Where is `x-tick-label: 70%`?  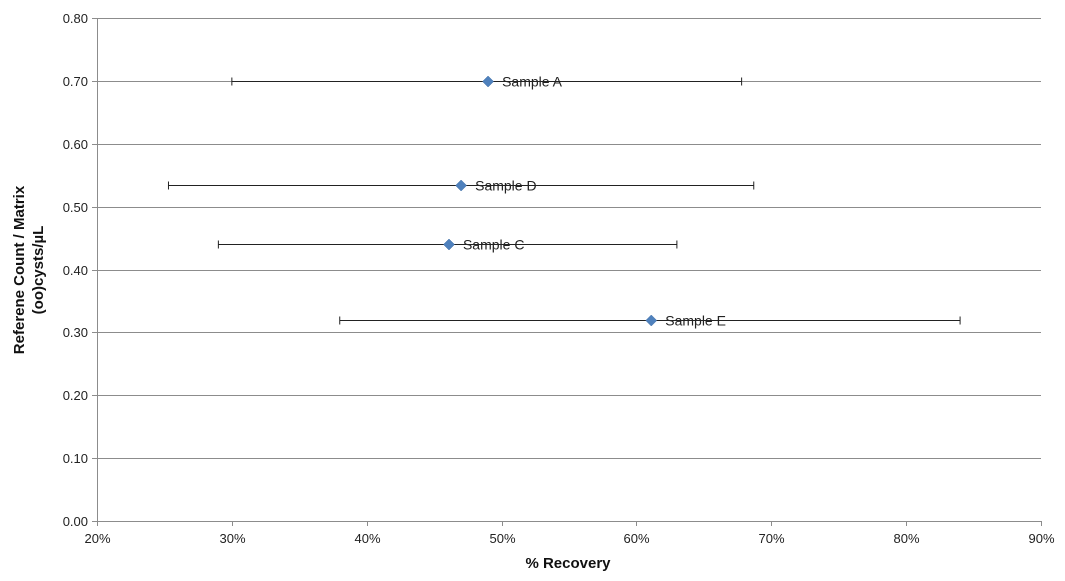 x-tick-label: 70% is located at coordinates (771, 538).